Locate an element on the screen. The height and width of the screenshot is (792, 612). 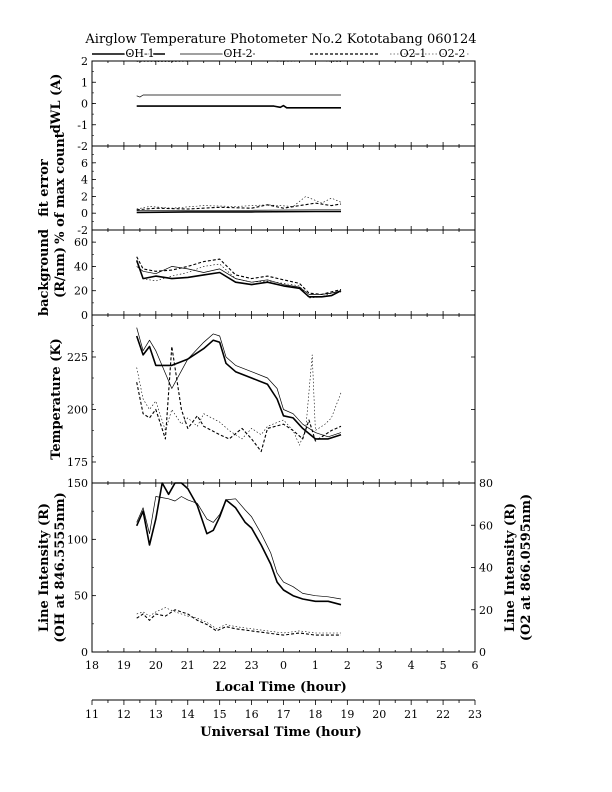
y-tick-label-fit: 0 is located at coordinates (84, 213).